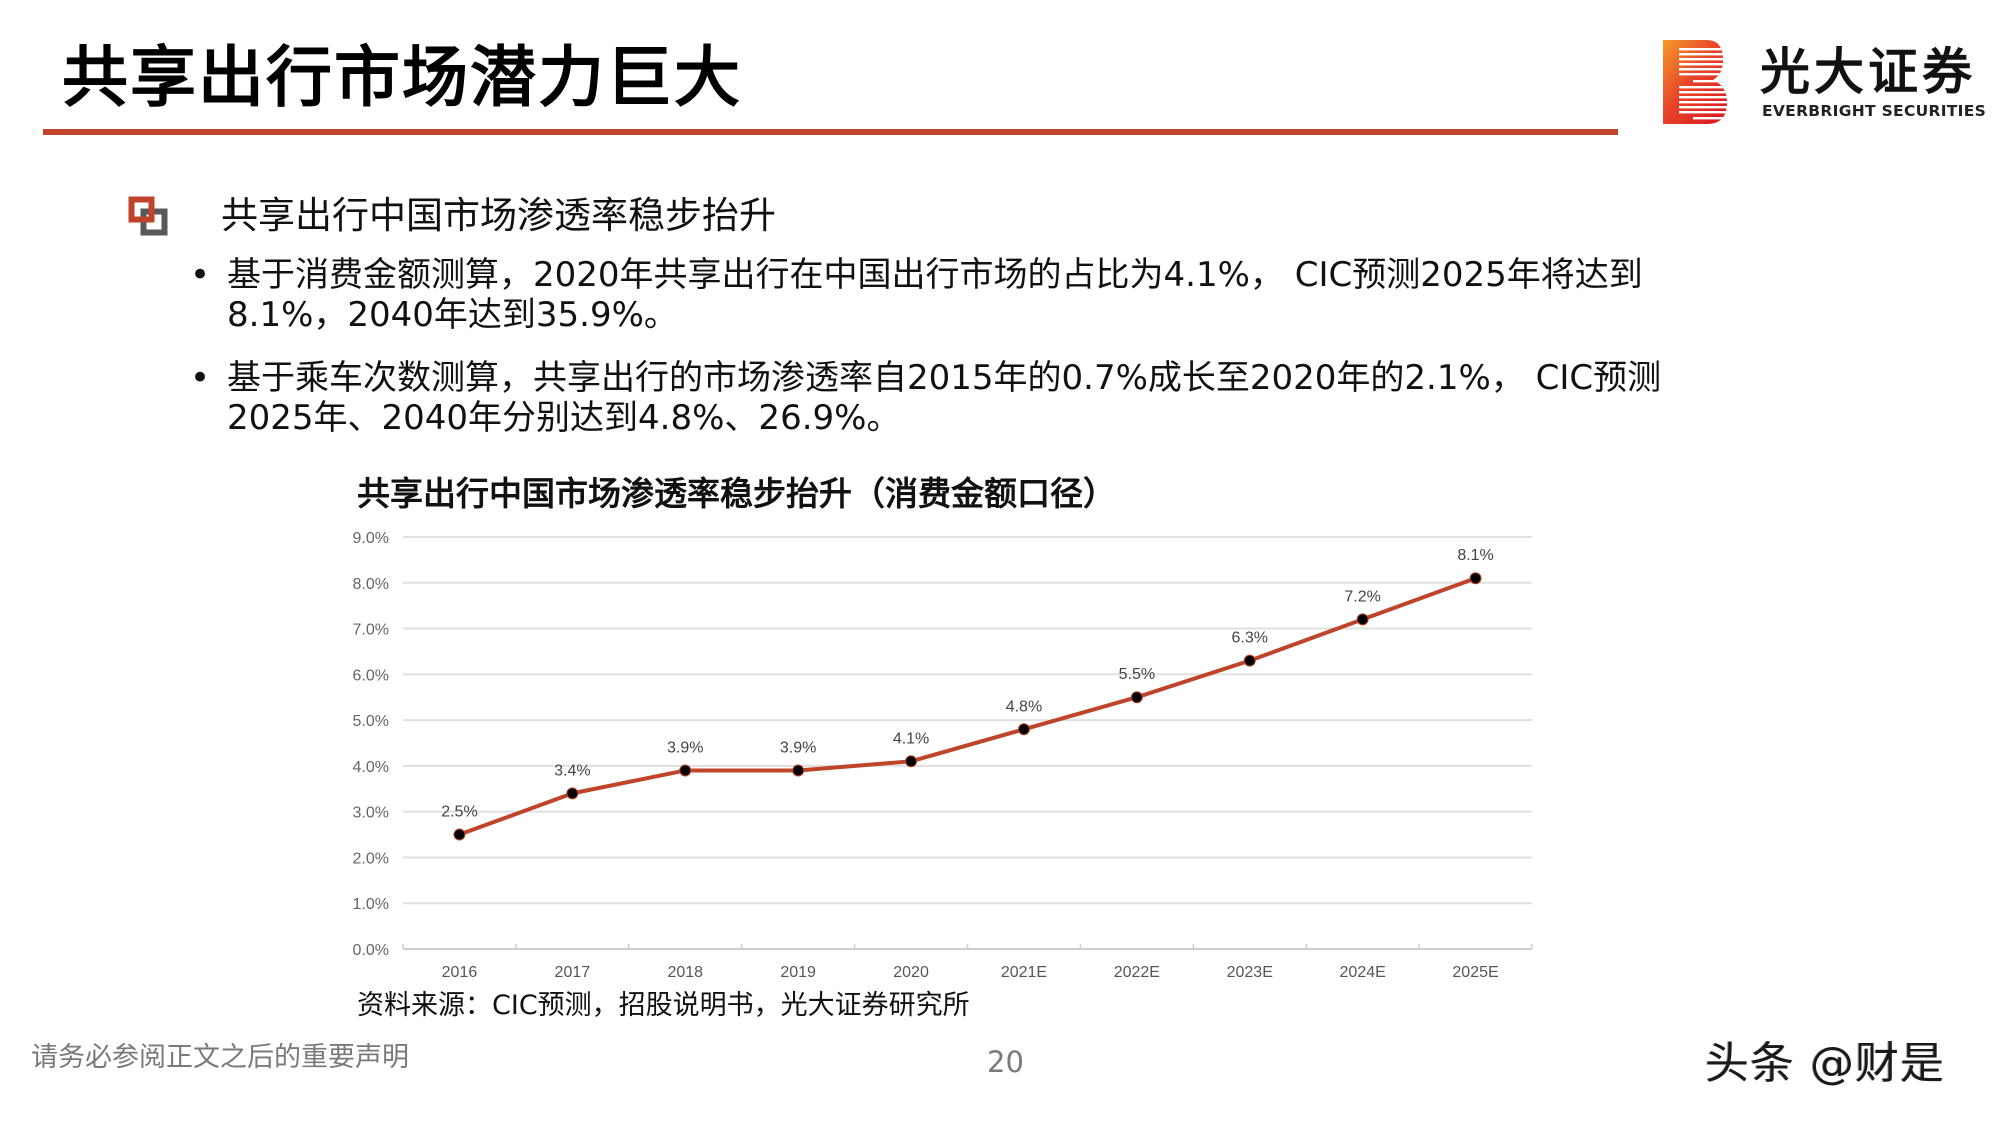 Image resolution: width=2000 pixels, height=1125 pixels. What do you see at coordinates (1250, 638) in the screenshot?
I see `data-label: 6.3%` at bounding box center [1250, 638].